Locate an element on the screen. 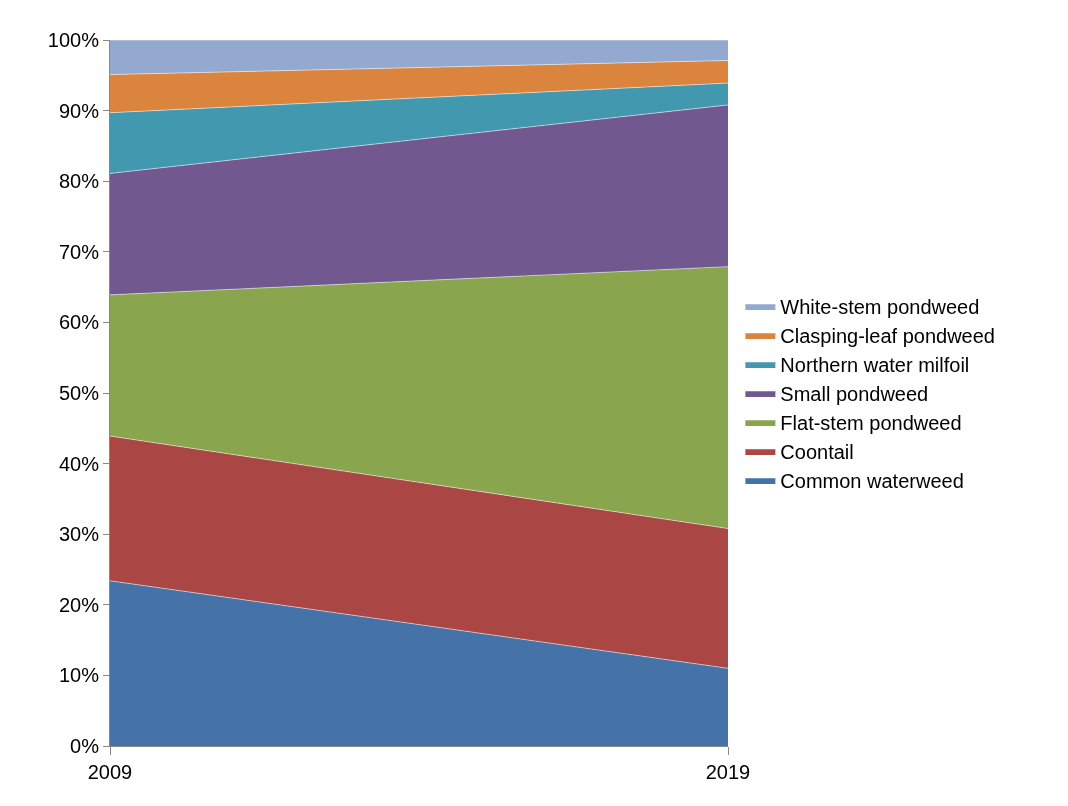 The image size is (1068, 806). x-tick-label: 2009 is located at coordinates (110, 772).